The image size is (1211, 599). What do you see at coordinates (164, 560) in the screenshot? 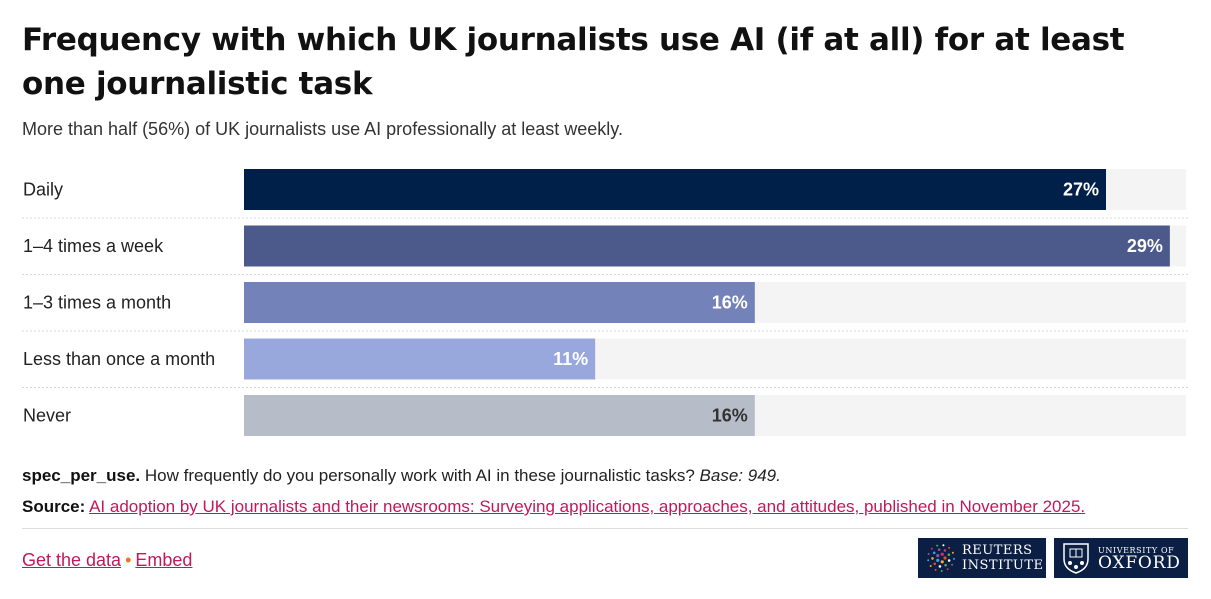
I see `embed-link: Embed` at bounding box center [164, 560].